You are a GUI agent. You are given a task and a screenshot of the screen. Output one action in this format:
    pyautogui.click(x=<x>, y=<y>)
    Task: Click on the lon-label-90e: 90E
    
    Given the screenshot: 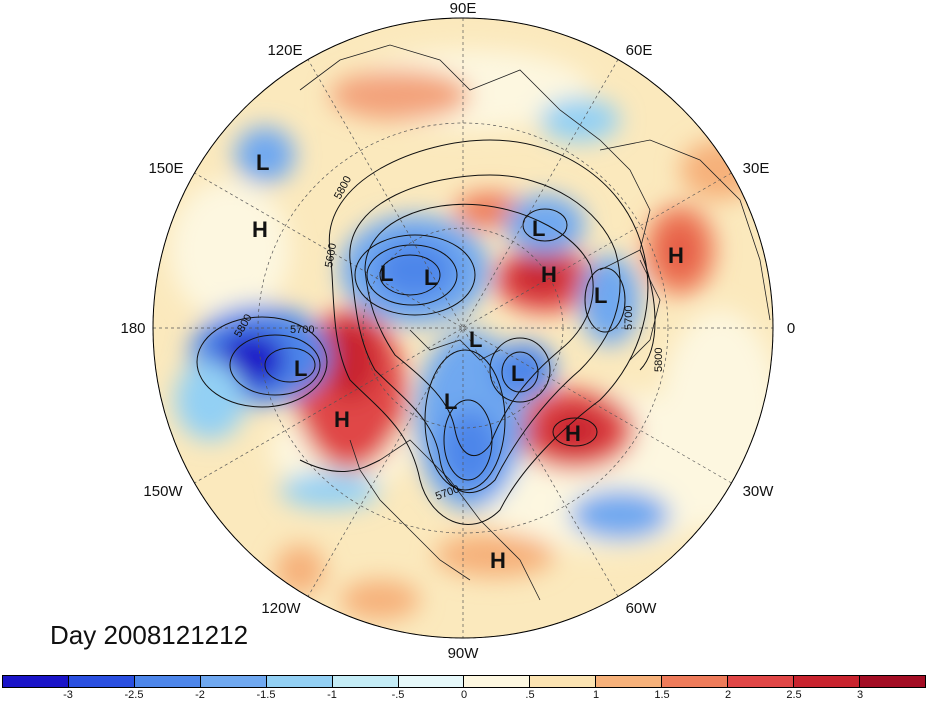 What is the action you would take?
    pyautogui.click(x=463, y=8)
    